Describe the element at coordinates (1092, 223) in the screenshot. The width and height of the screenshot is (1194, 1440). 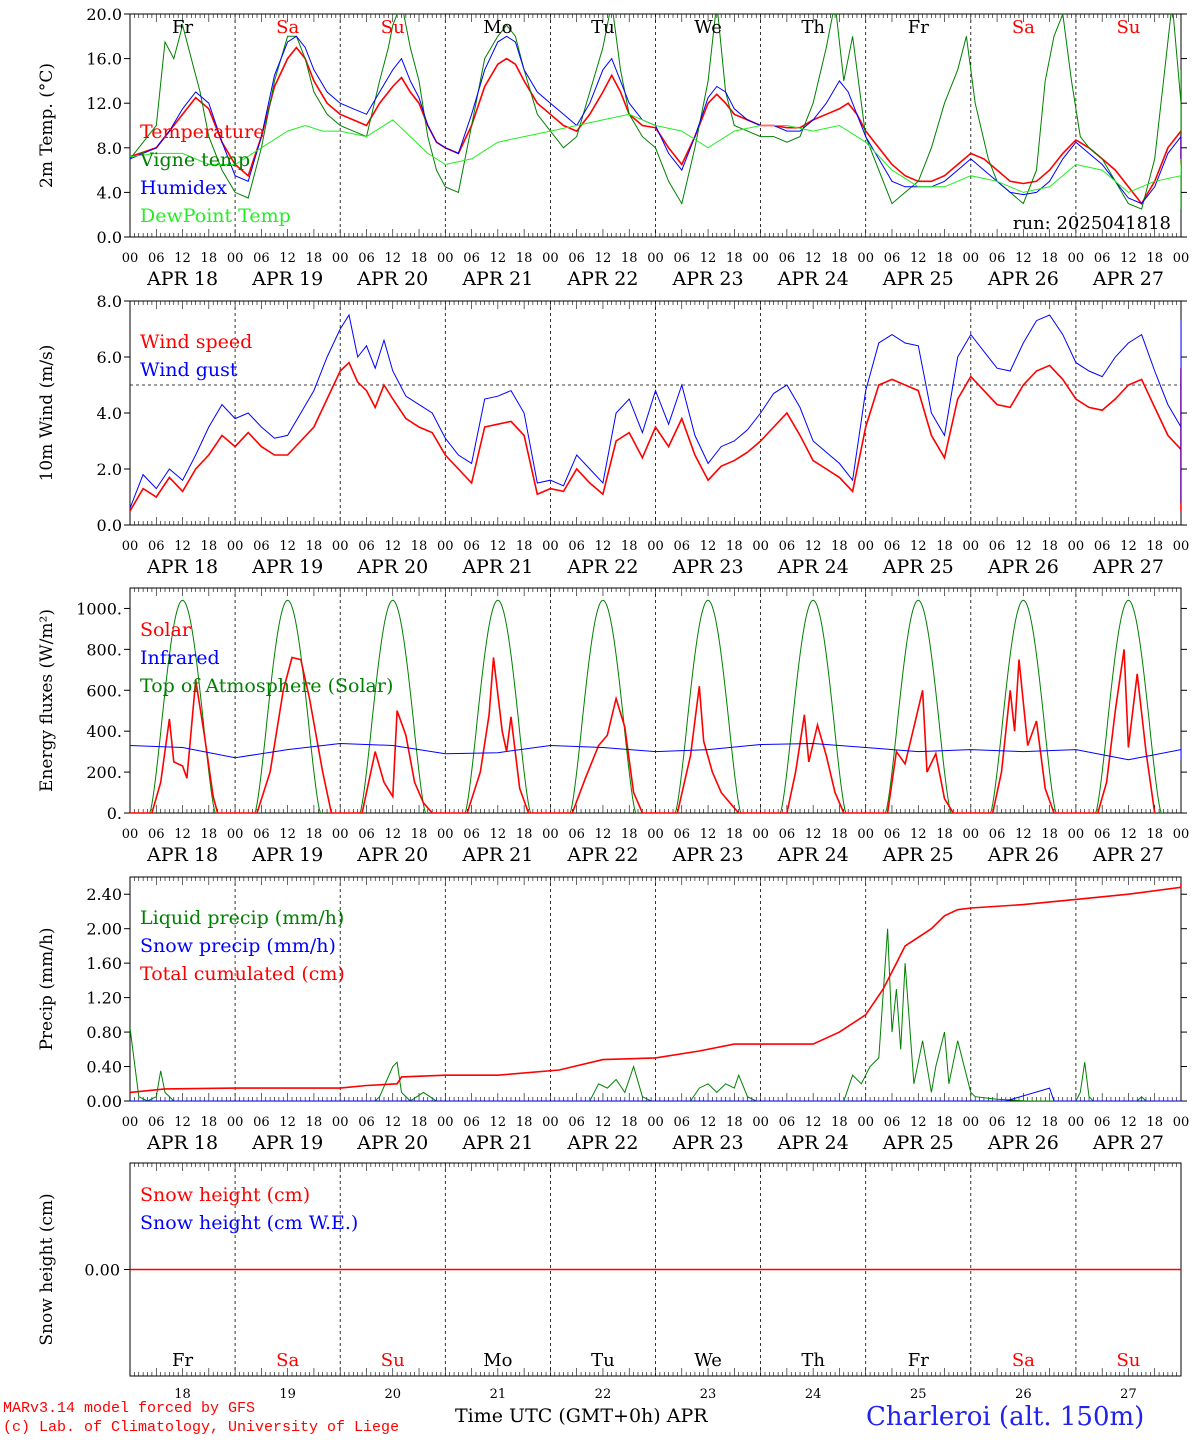
I see `run-label: run: 2025041818` at that location.